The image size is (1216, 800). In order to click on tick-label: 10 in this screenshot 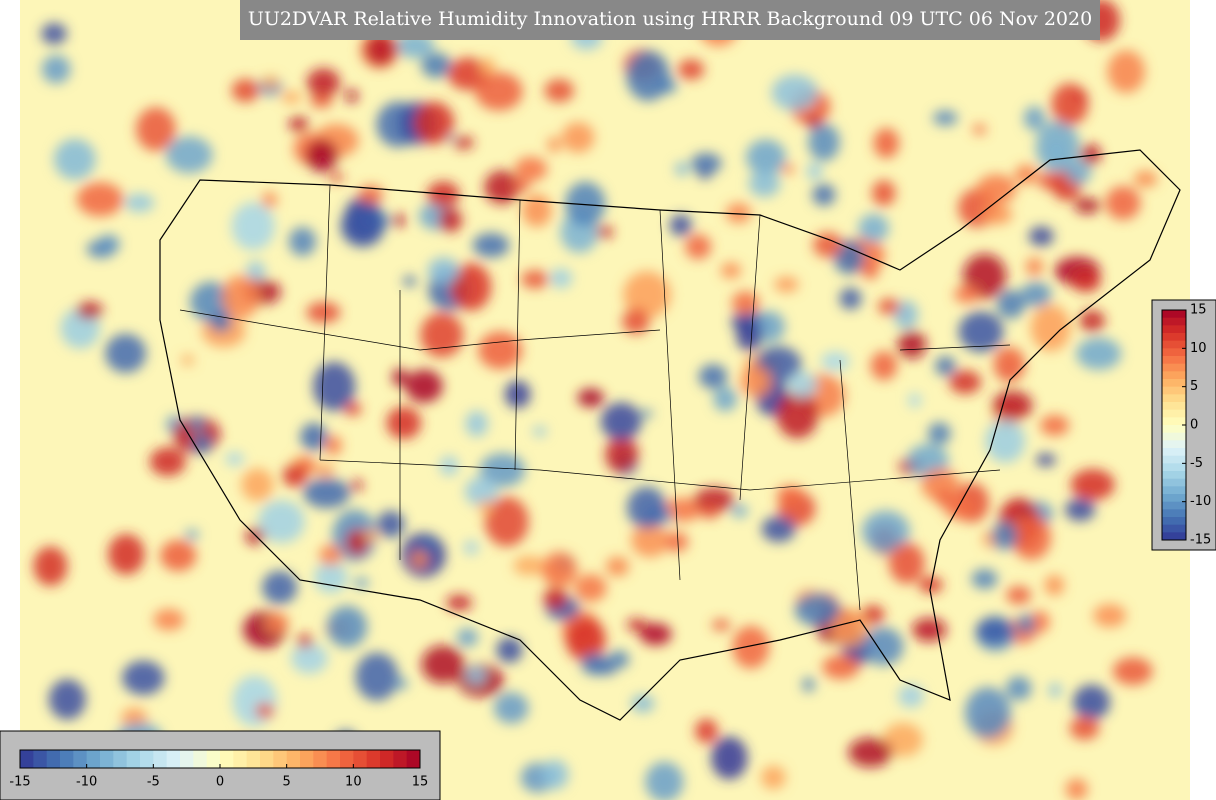, I will do `click(353, 782)`.